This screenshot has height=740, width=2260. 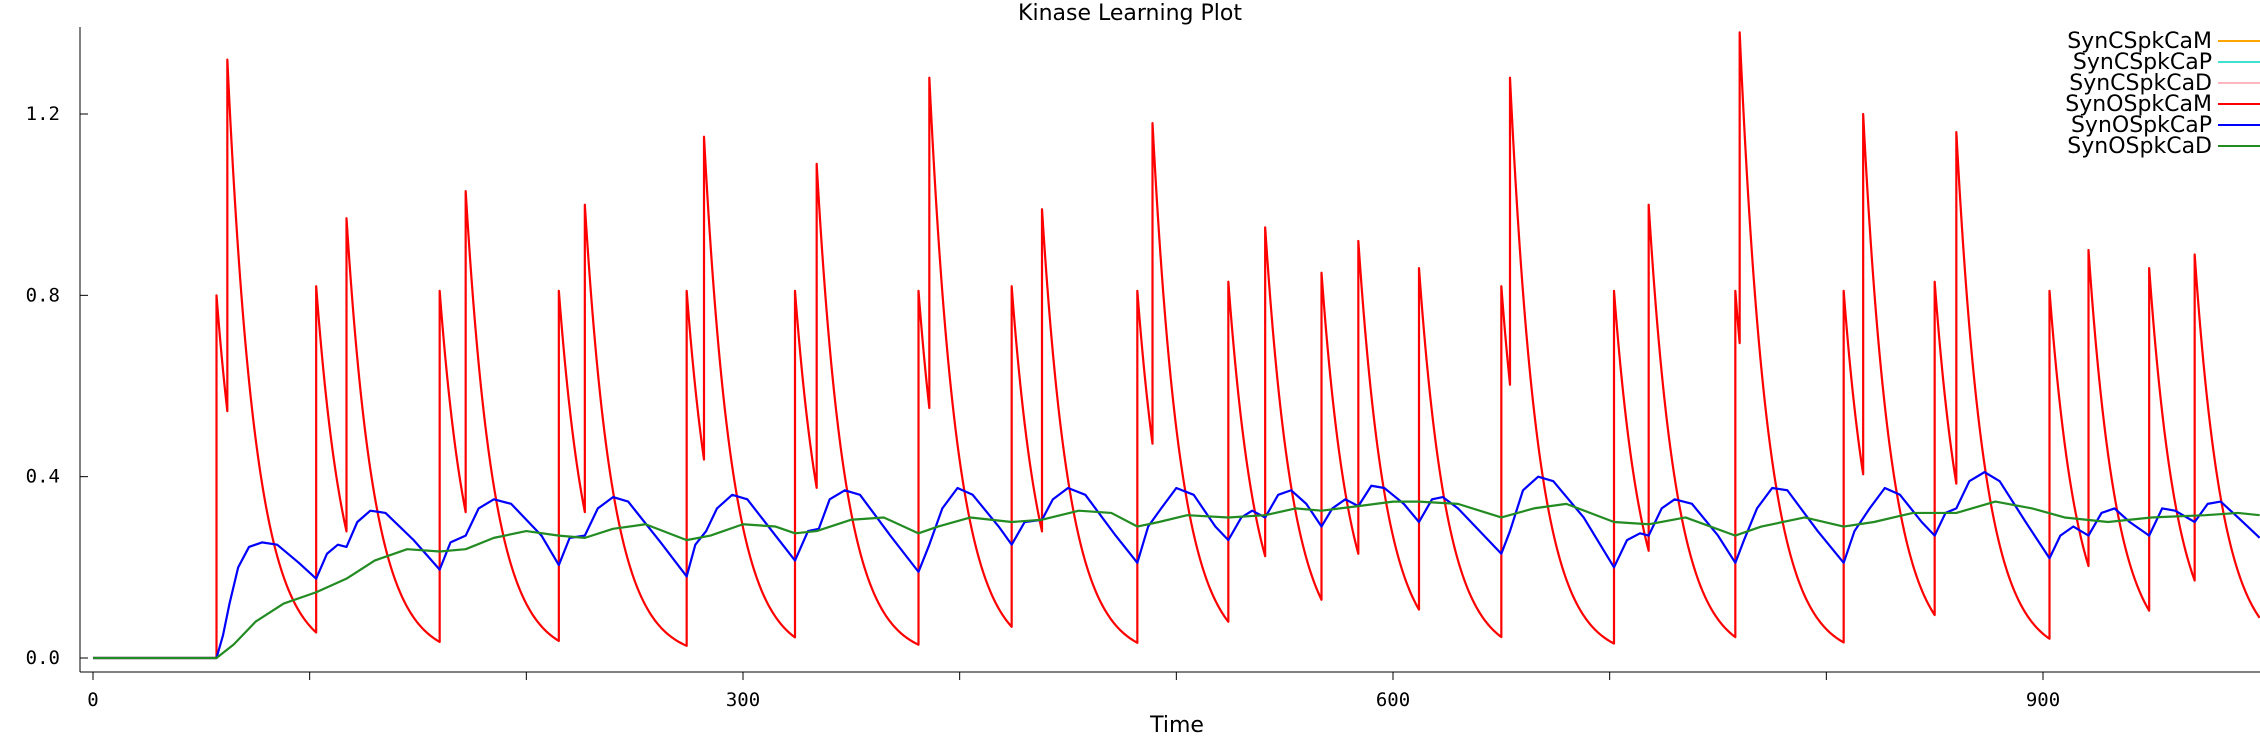 I want to click on legend-label: SynCSpkCaD, so click(x=2140, y=83).